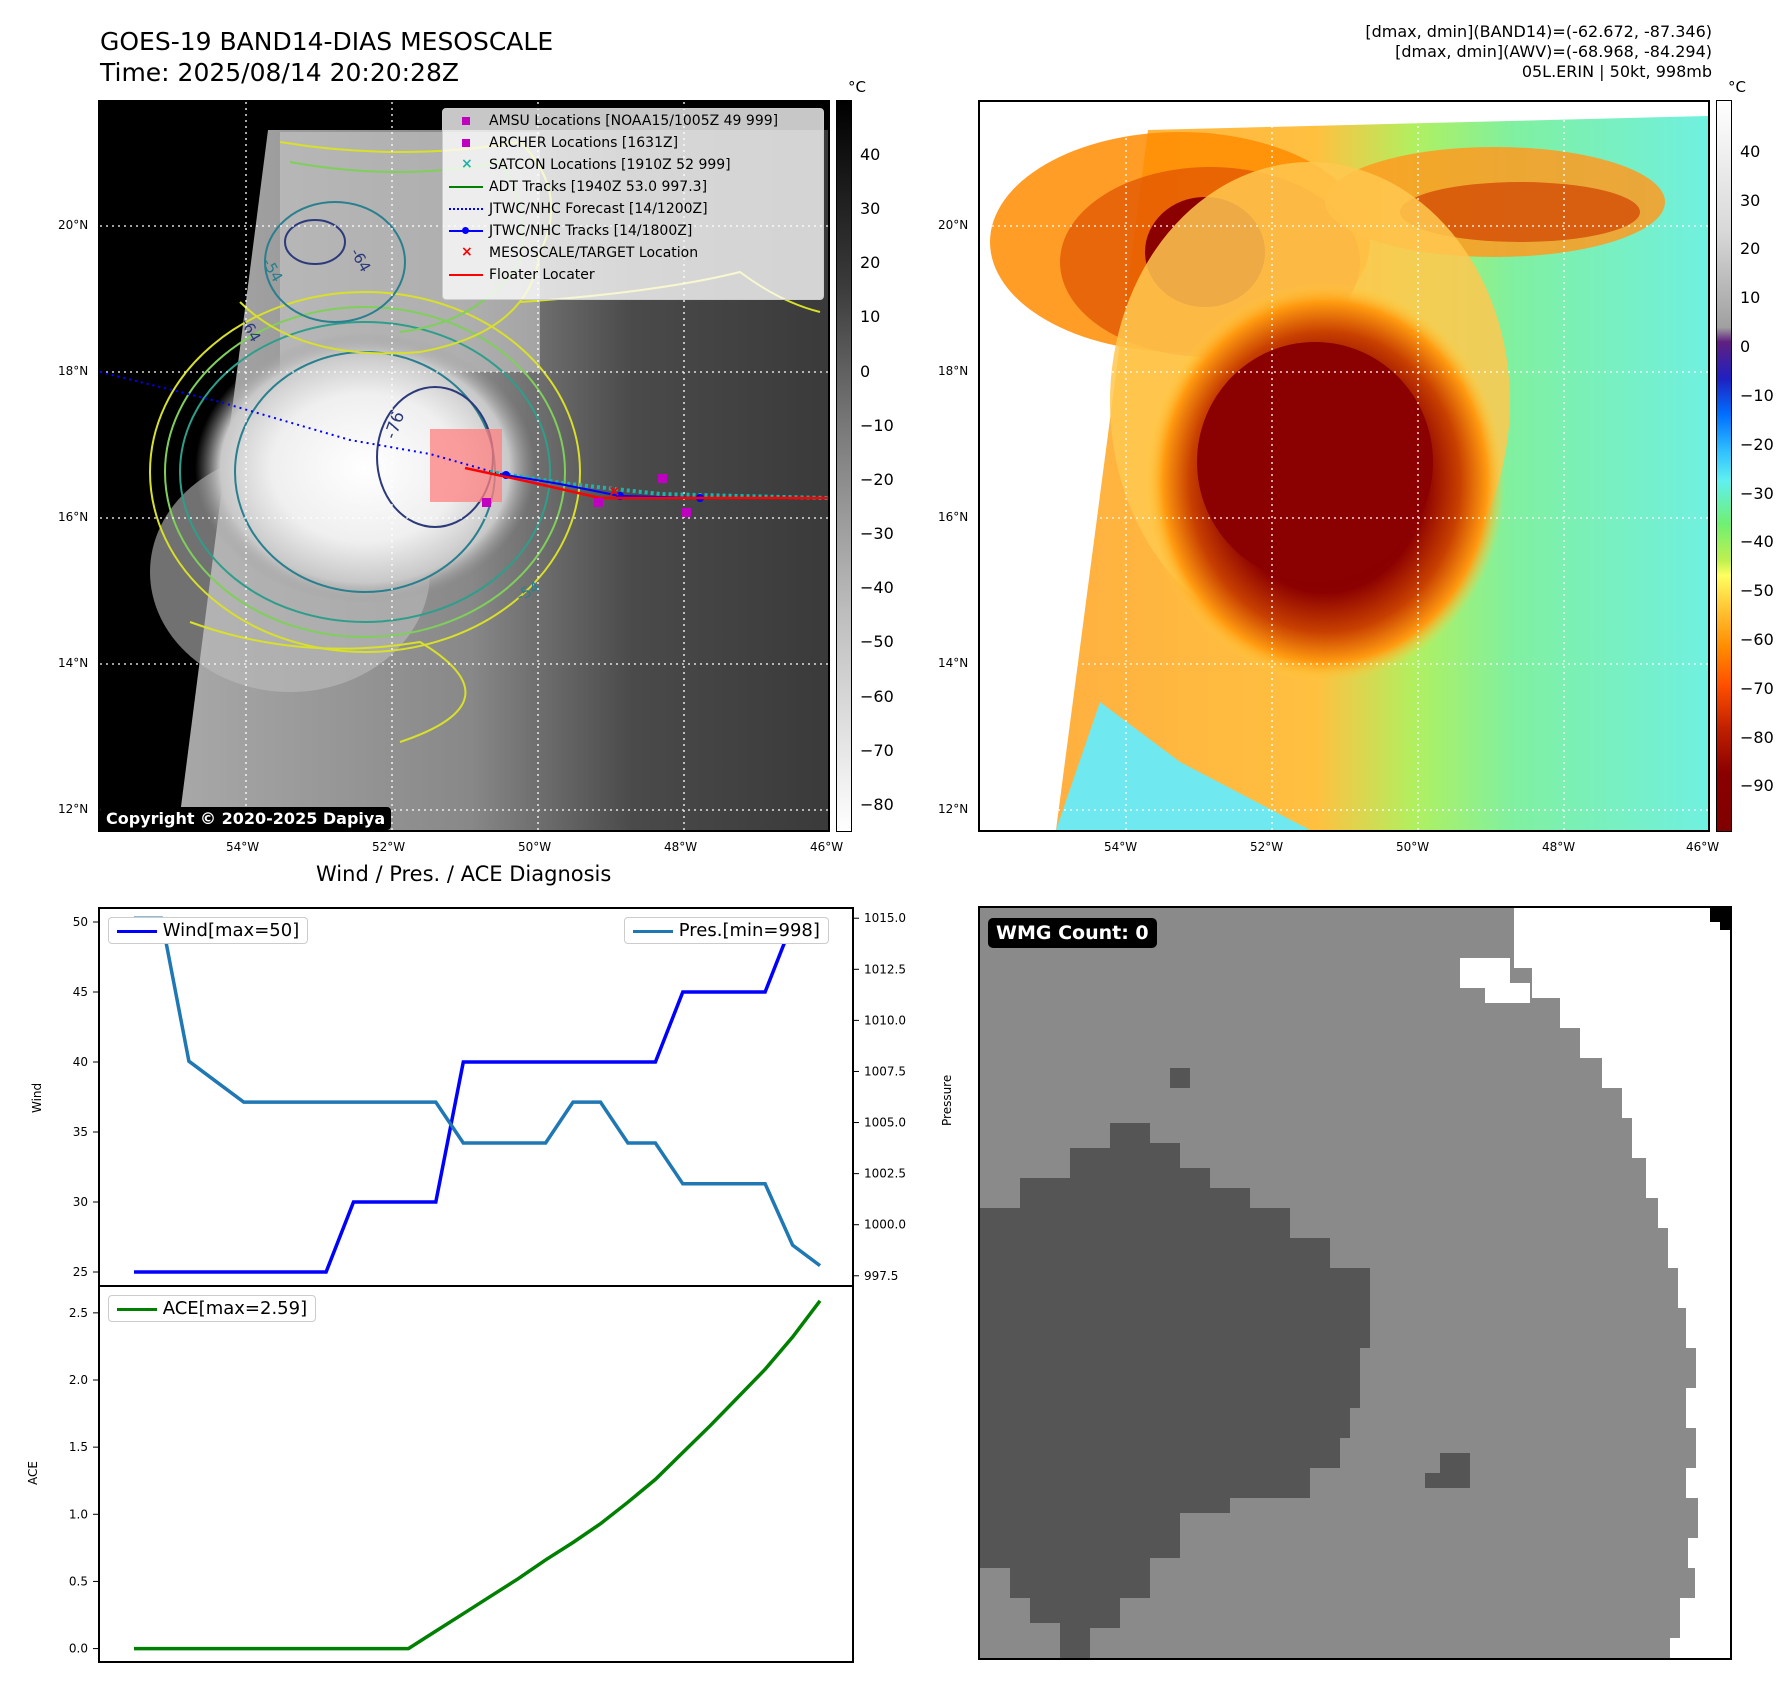 This screenshot has height=1690, width=1792. I want to click on info-awv-range: [dmax, dmin](AWV)=(-68.968, -84.294), so click(1553, 51).